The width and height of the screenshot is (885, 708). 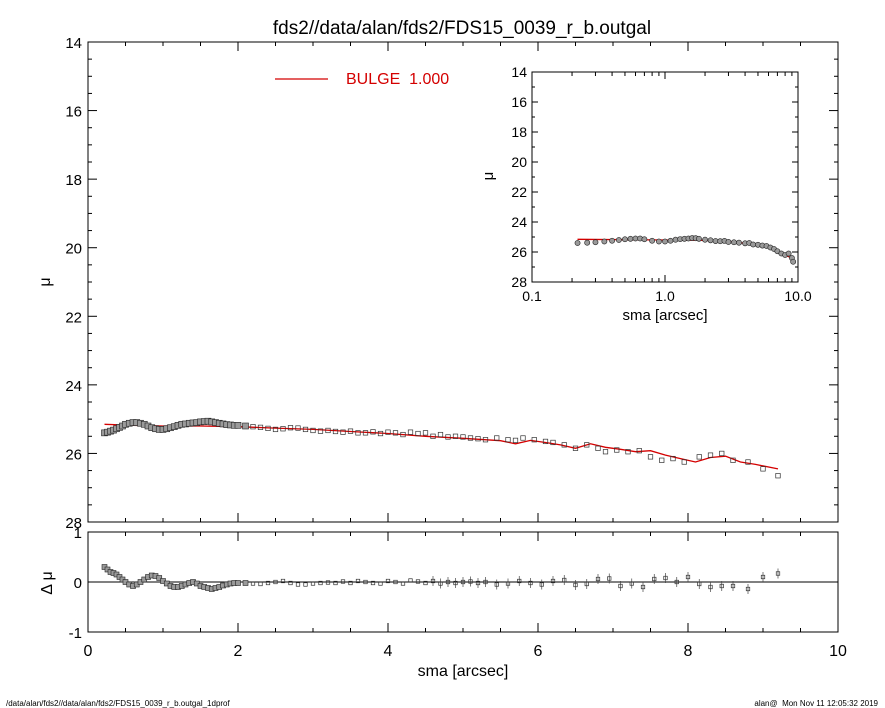 What do you see at coordinates (441, 448) in the screenshot?
I see `main-data-points` at bounding box center [441, 448].